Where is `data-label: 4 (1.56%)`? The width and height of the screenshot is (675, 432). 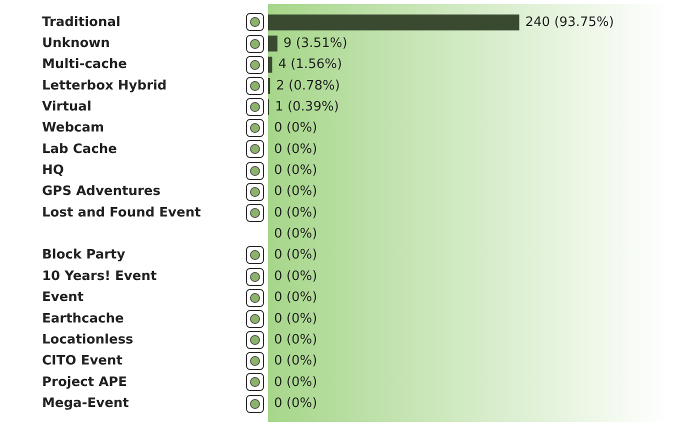
data-label: 4 (1.56%) is located at coordinates (310, 64).